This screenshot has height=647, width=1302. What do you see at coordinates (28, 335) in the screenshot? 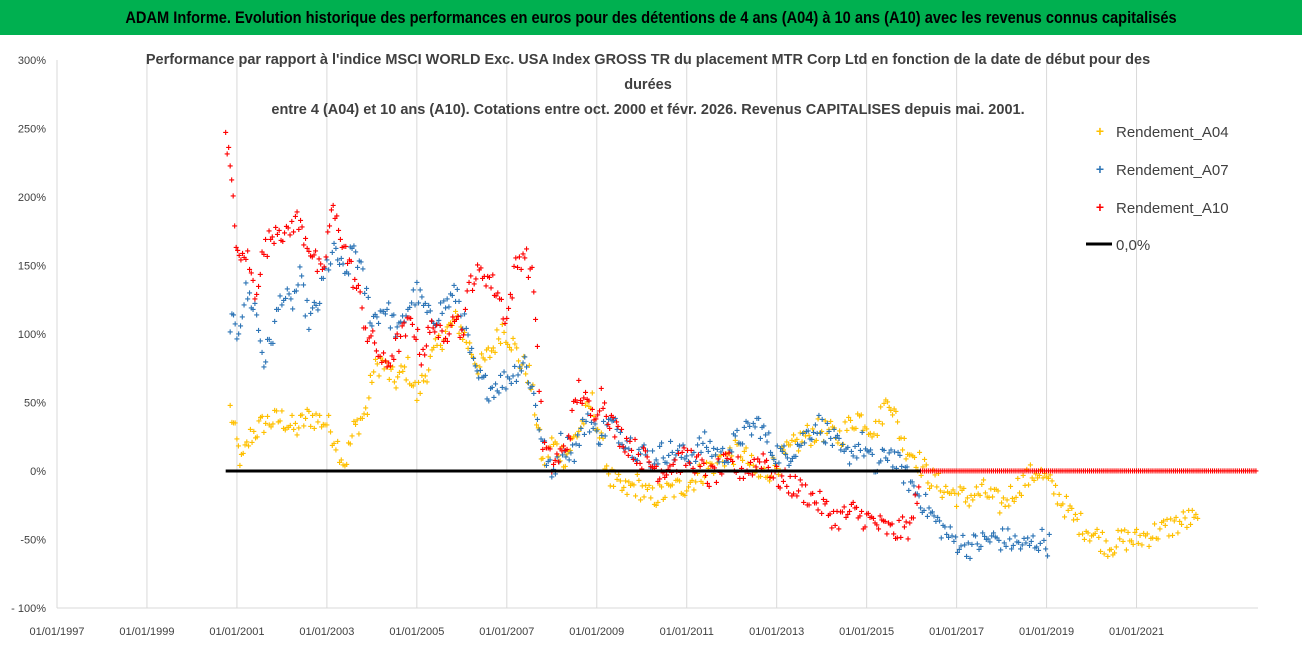
I see `y-axis-ticks: - 100%-50%0%50%100%150%200%250%300%` at bounding box center [28, 335].